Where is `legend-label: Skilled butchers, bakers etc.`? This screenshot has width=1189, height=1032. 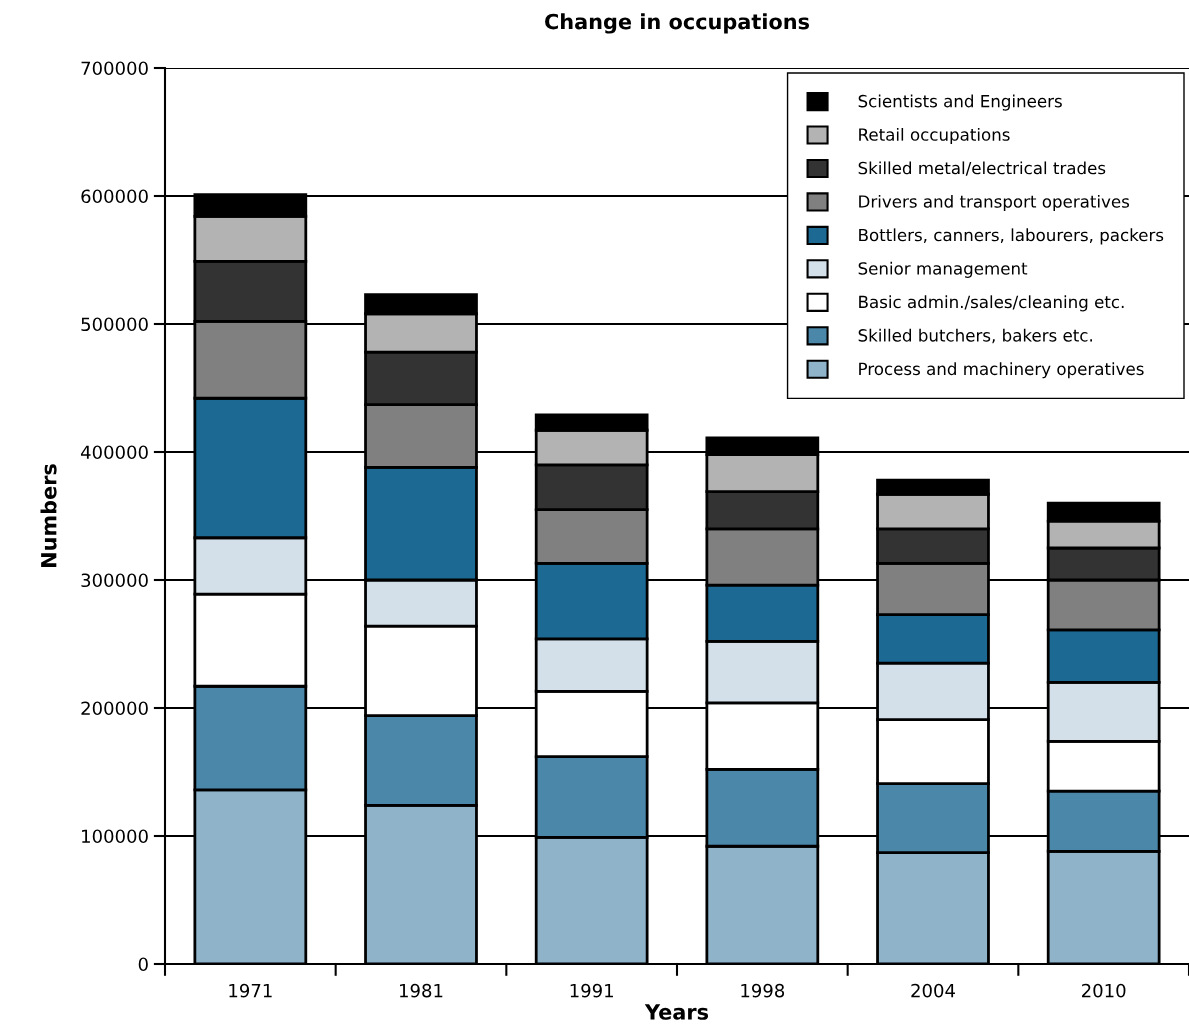 legend-label: Skilled butchers, bakers etc. is located at coordinates (975, 336).